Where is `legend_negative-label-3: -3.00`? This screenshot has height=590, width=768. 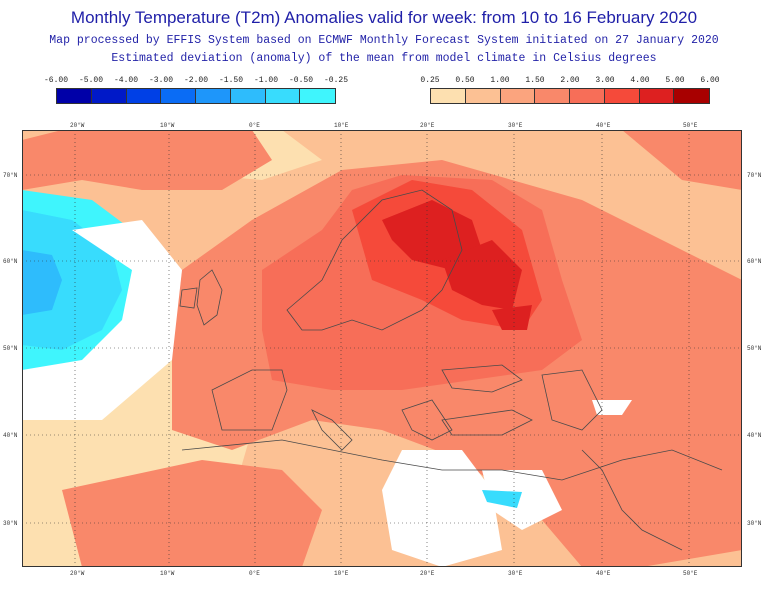
legend_negative-label-3: -3.00 is located at coordinates (161, 80).